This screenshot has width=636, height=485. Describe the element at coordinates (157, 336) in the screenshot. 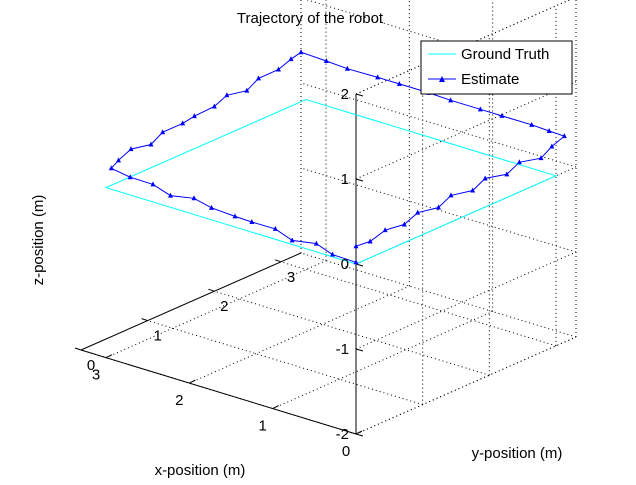

I see `y-tick-label: 1` at that location.